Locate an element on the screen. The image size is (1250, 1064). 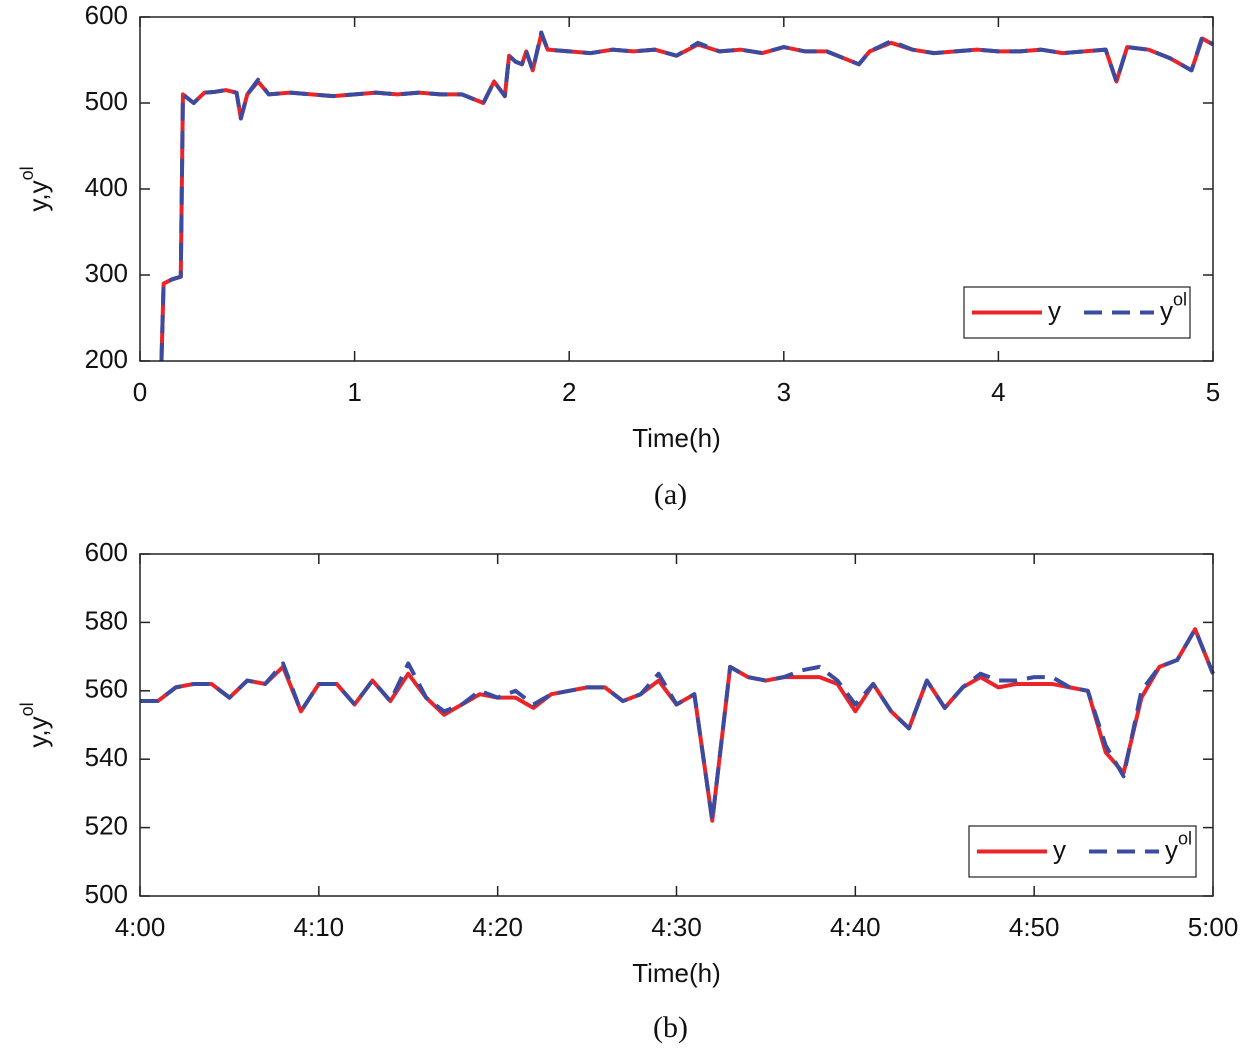
y-tick-label: 520 is located at coordinates (106, 825).